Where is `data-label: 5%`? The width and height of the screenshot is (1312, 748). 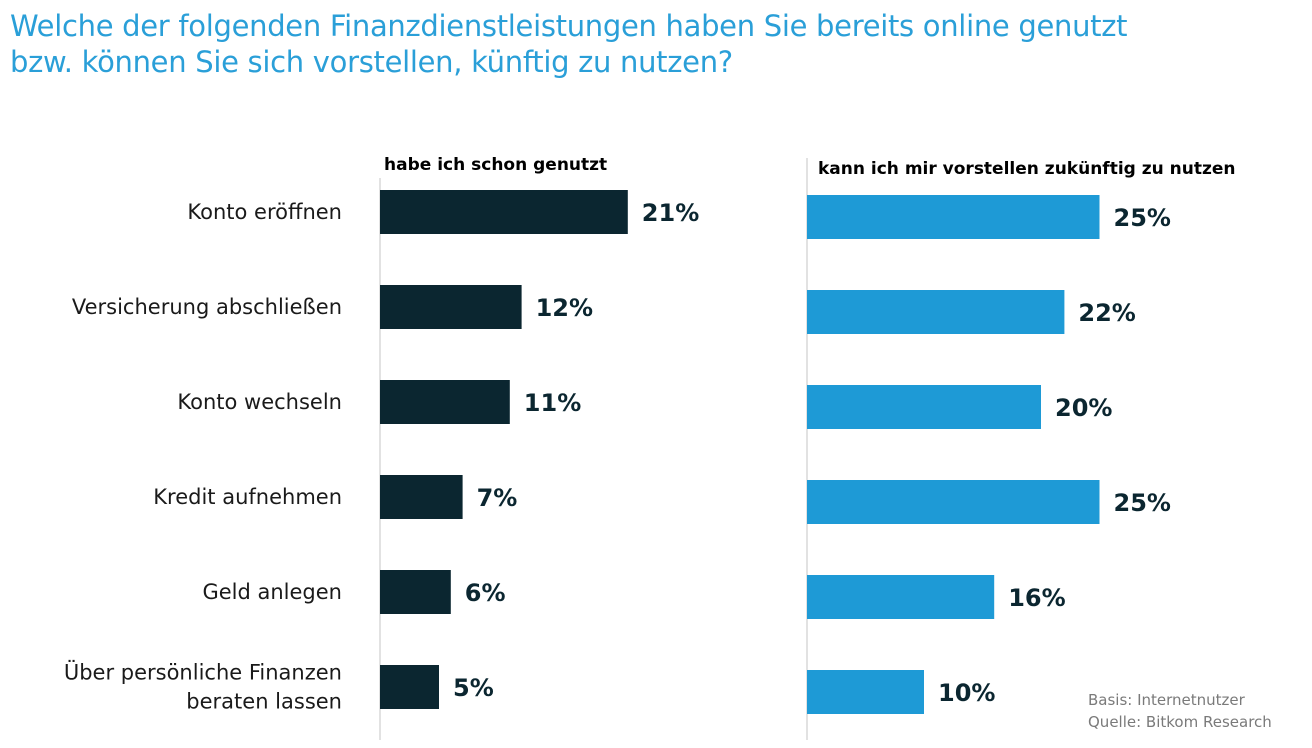 data-label: 5% is located at coordinates (473, 688).